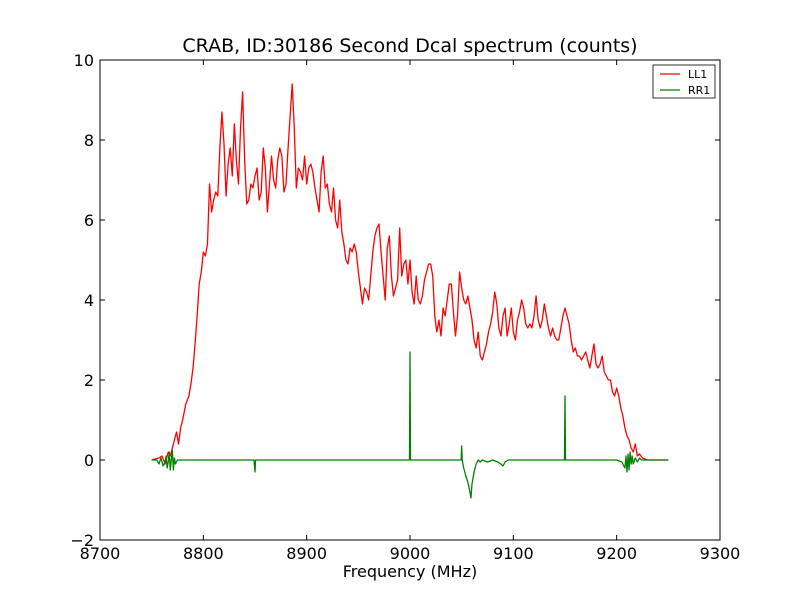 This screenshot has width=800, height=600. Describe the element at coordinates (82, 540) in the screenshot. I see `y-tick-label: −2` at that location.